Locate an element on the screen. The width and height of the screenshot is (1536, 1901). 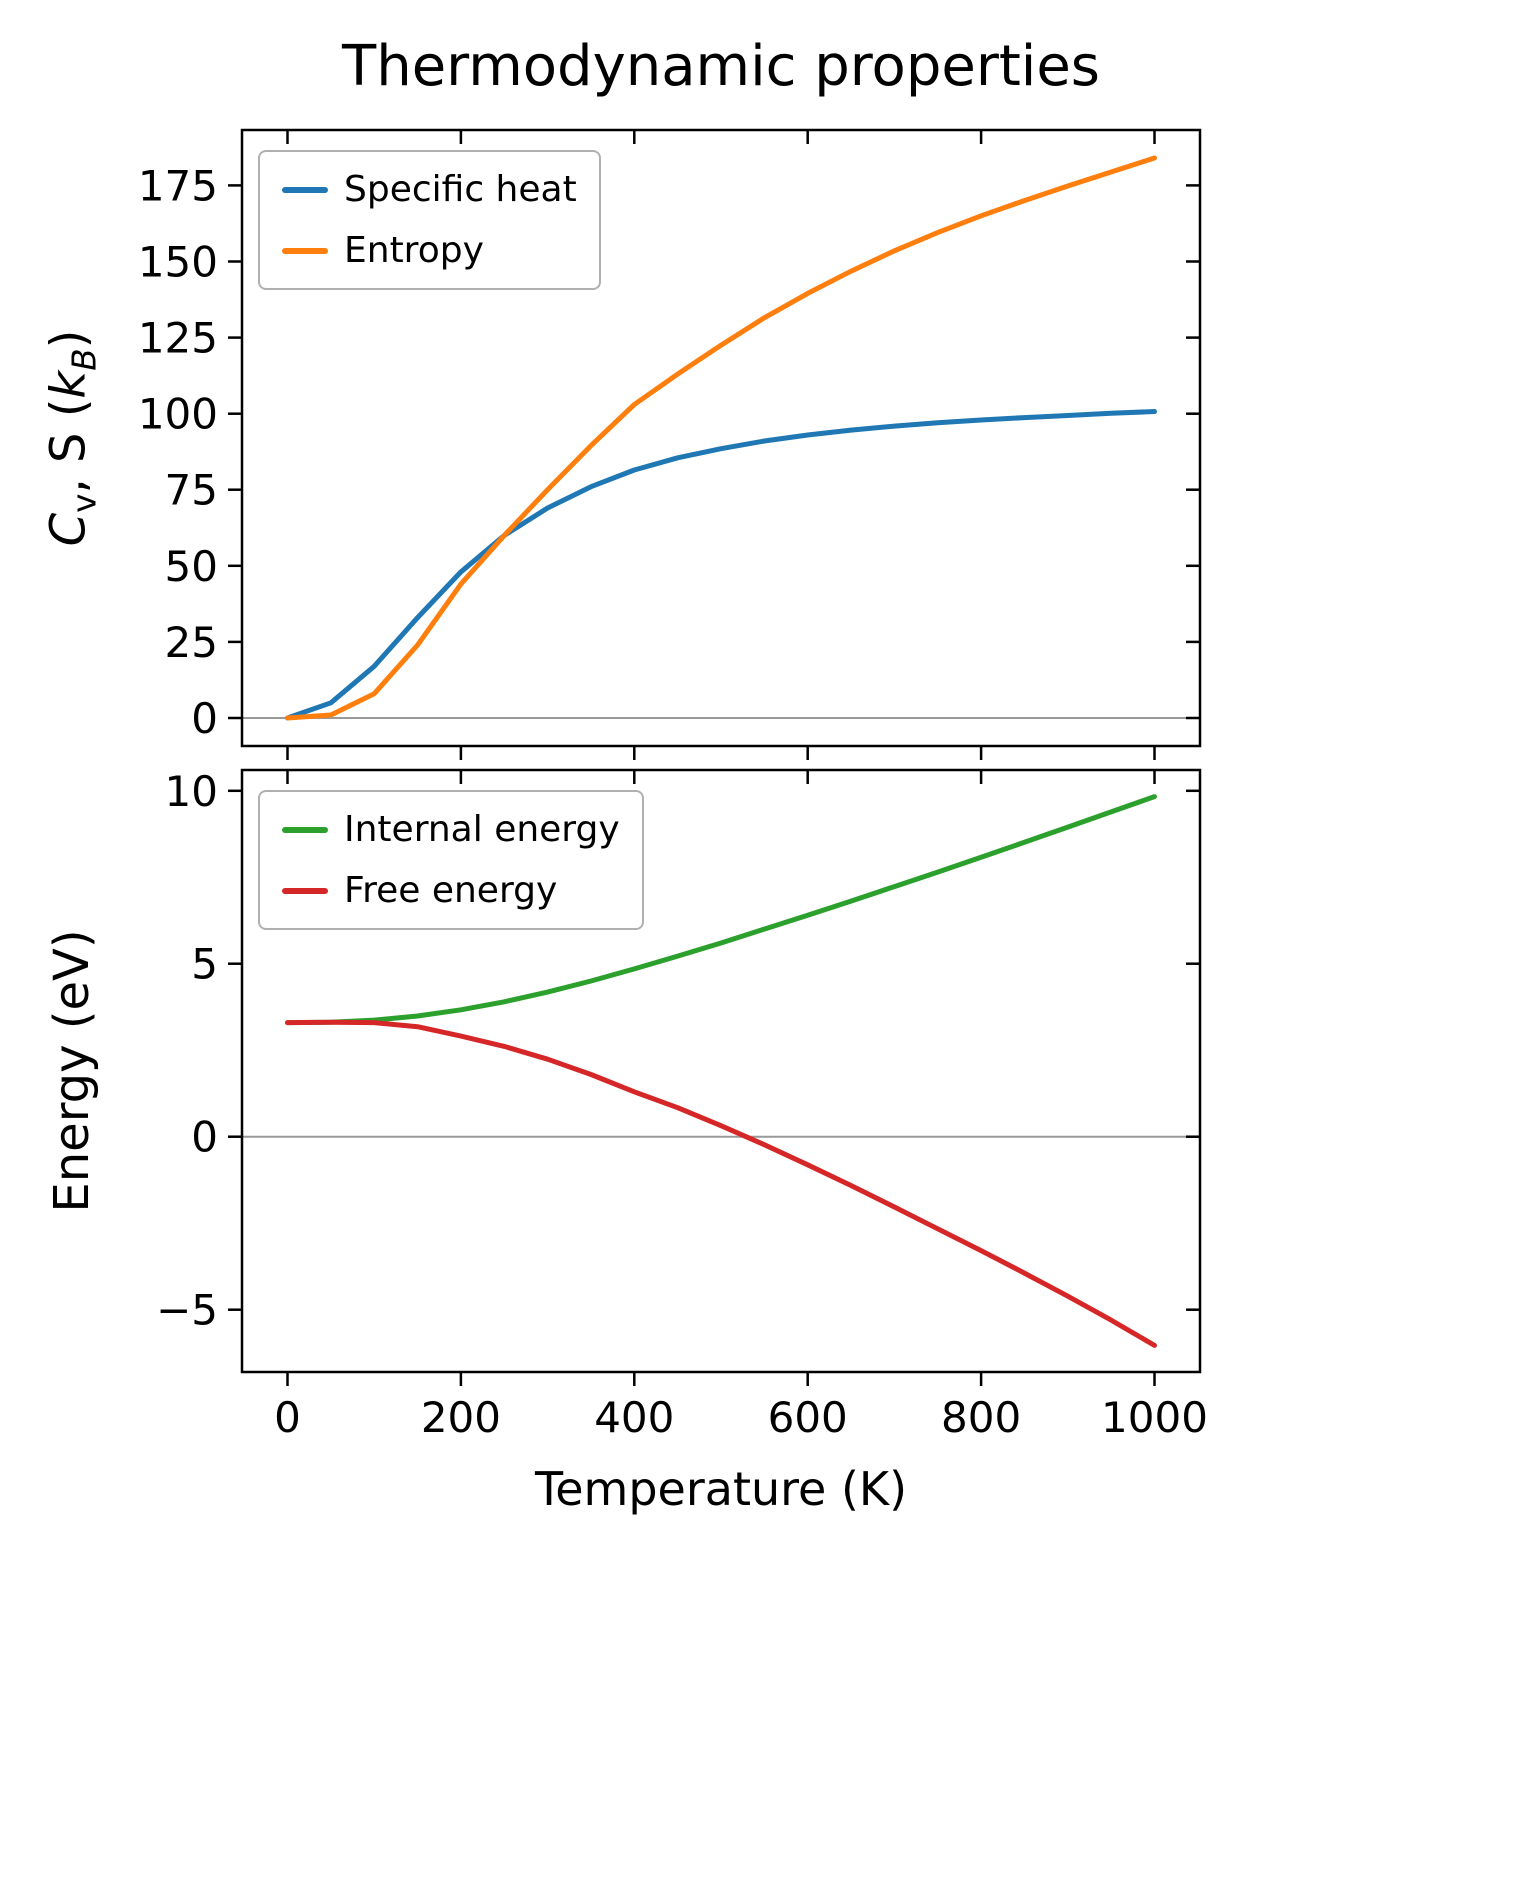
x-tick-label: 1000 is located at coordinates (1154, 1417).